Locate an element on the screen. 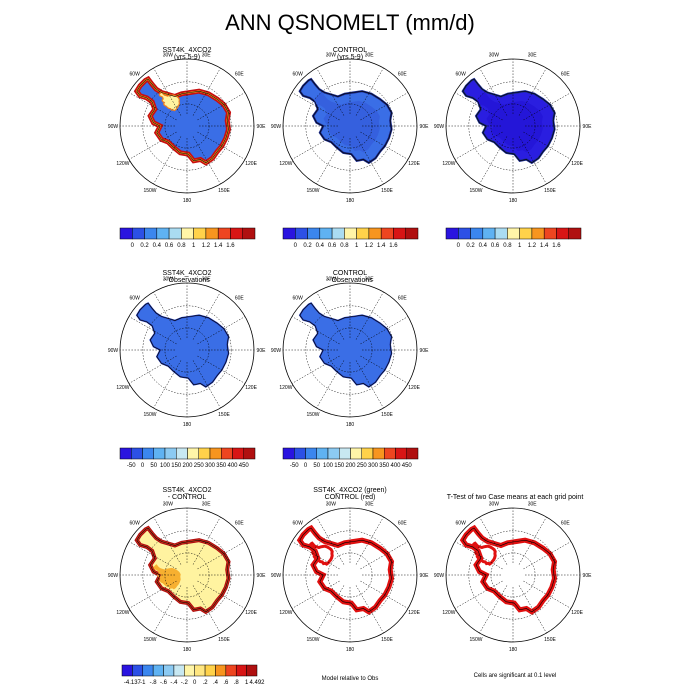 This screenshot has width=700, height=700. lon-label: 120W is located at coordinates (285, 388).